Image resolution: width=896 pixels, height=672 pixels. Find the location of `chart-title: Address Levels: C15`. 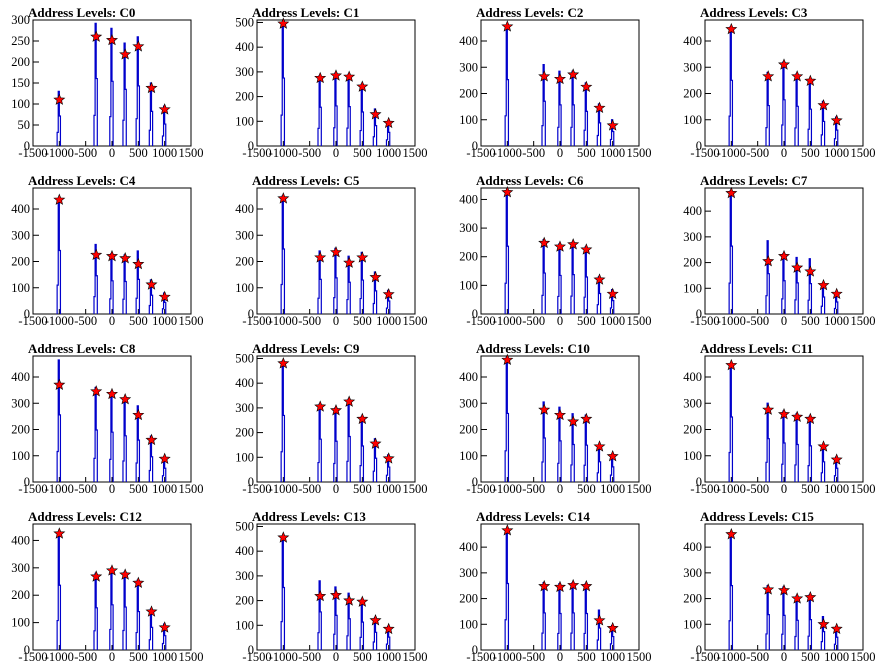

chart-title: Address Levels: C15 is located at coordinates (757, 516).